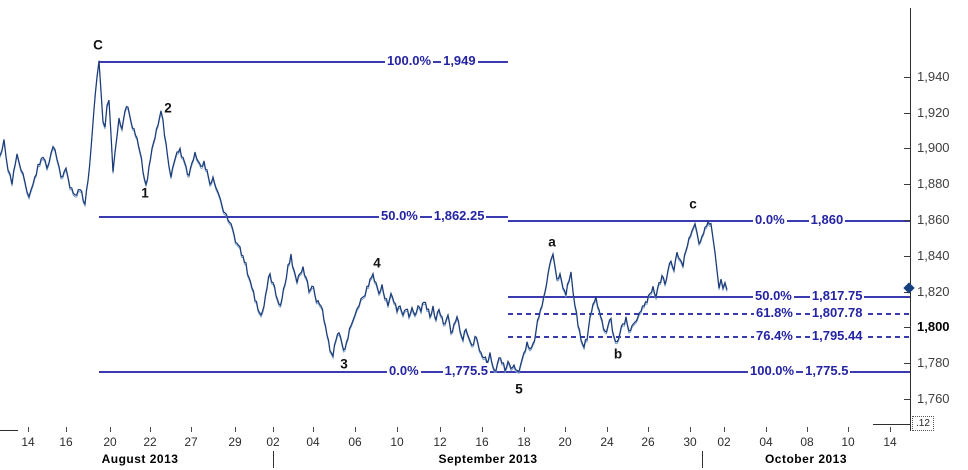 The image size is (968, 470). Describe the element at coordinates (709, 337) in the screenshot. I see `fib-level-line-76.4%` at that location.